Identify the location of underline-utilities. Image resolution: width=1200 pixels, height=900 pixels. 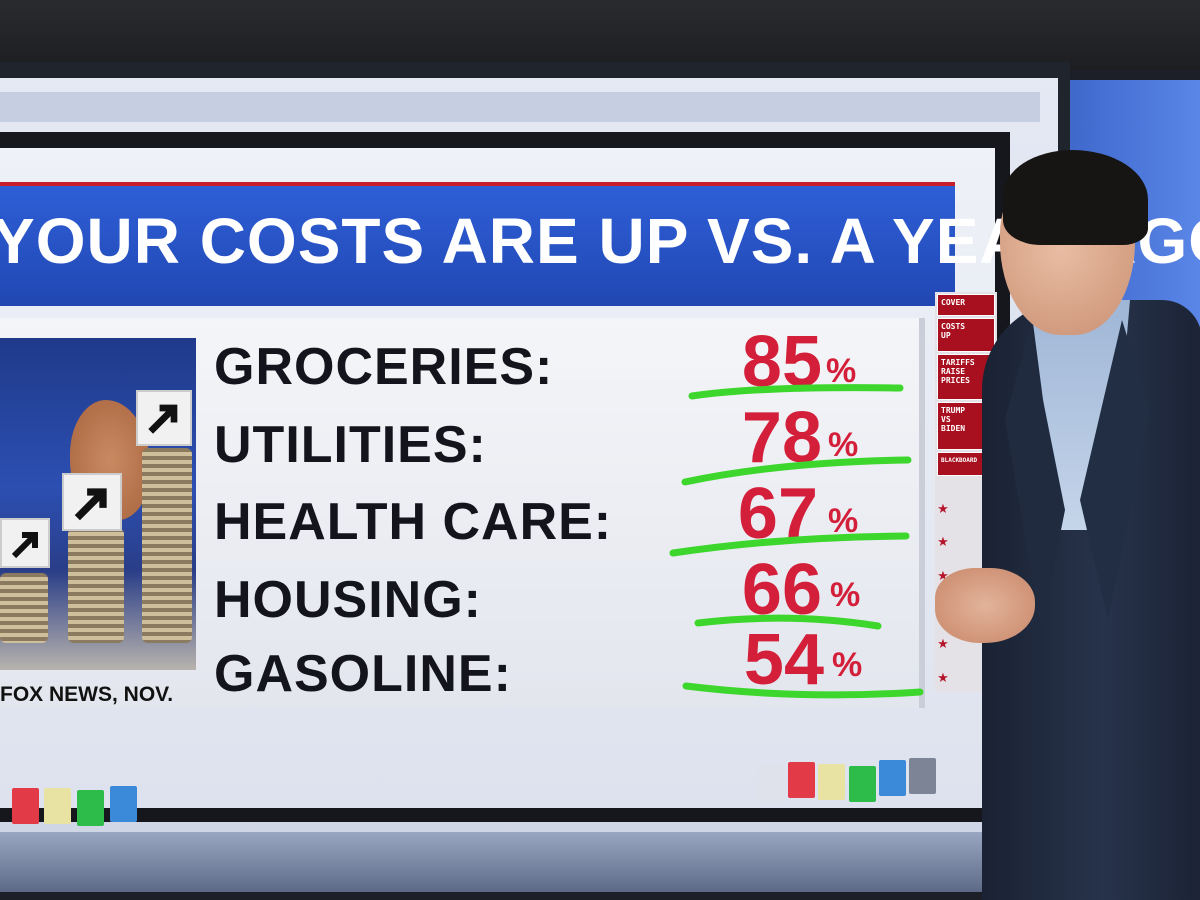
(796, 471).